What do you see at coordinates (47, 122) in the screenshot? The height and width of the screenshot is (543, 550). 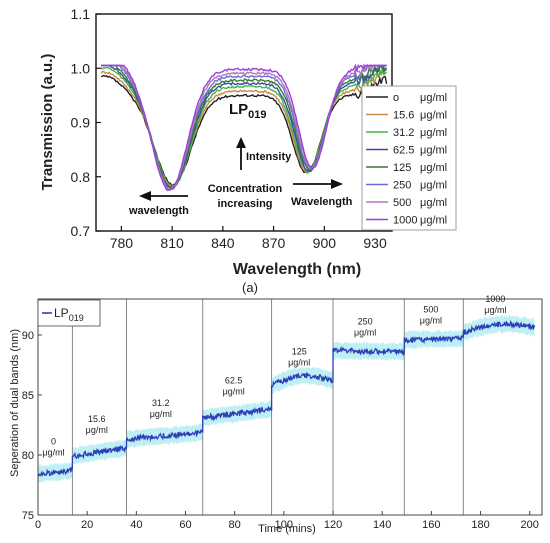 I see `y-axis-title: Transmission (a.u.)` at bounding box center [47, 122].